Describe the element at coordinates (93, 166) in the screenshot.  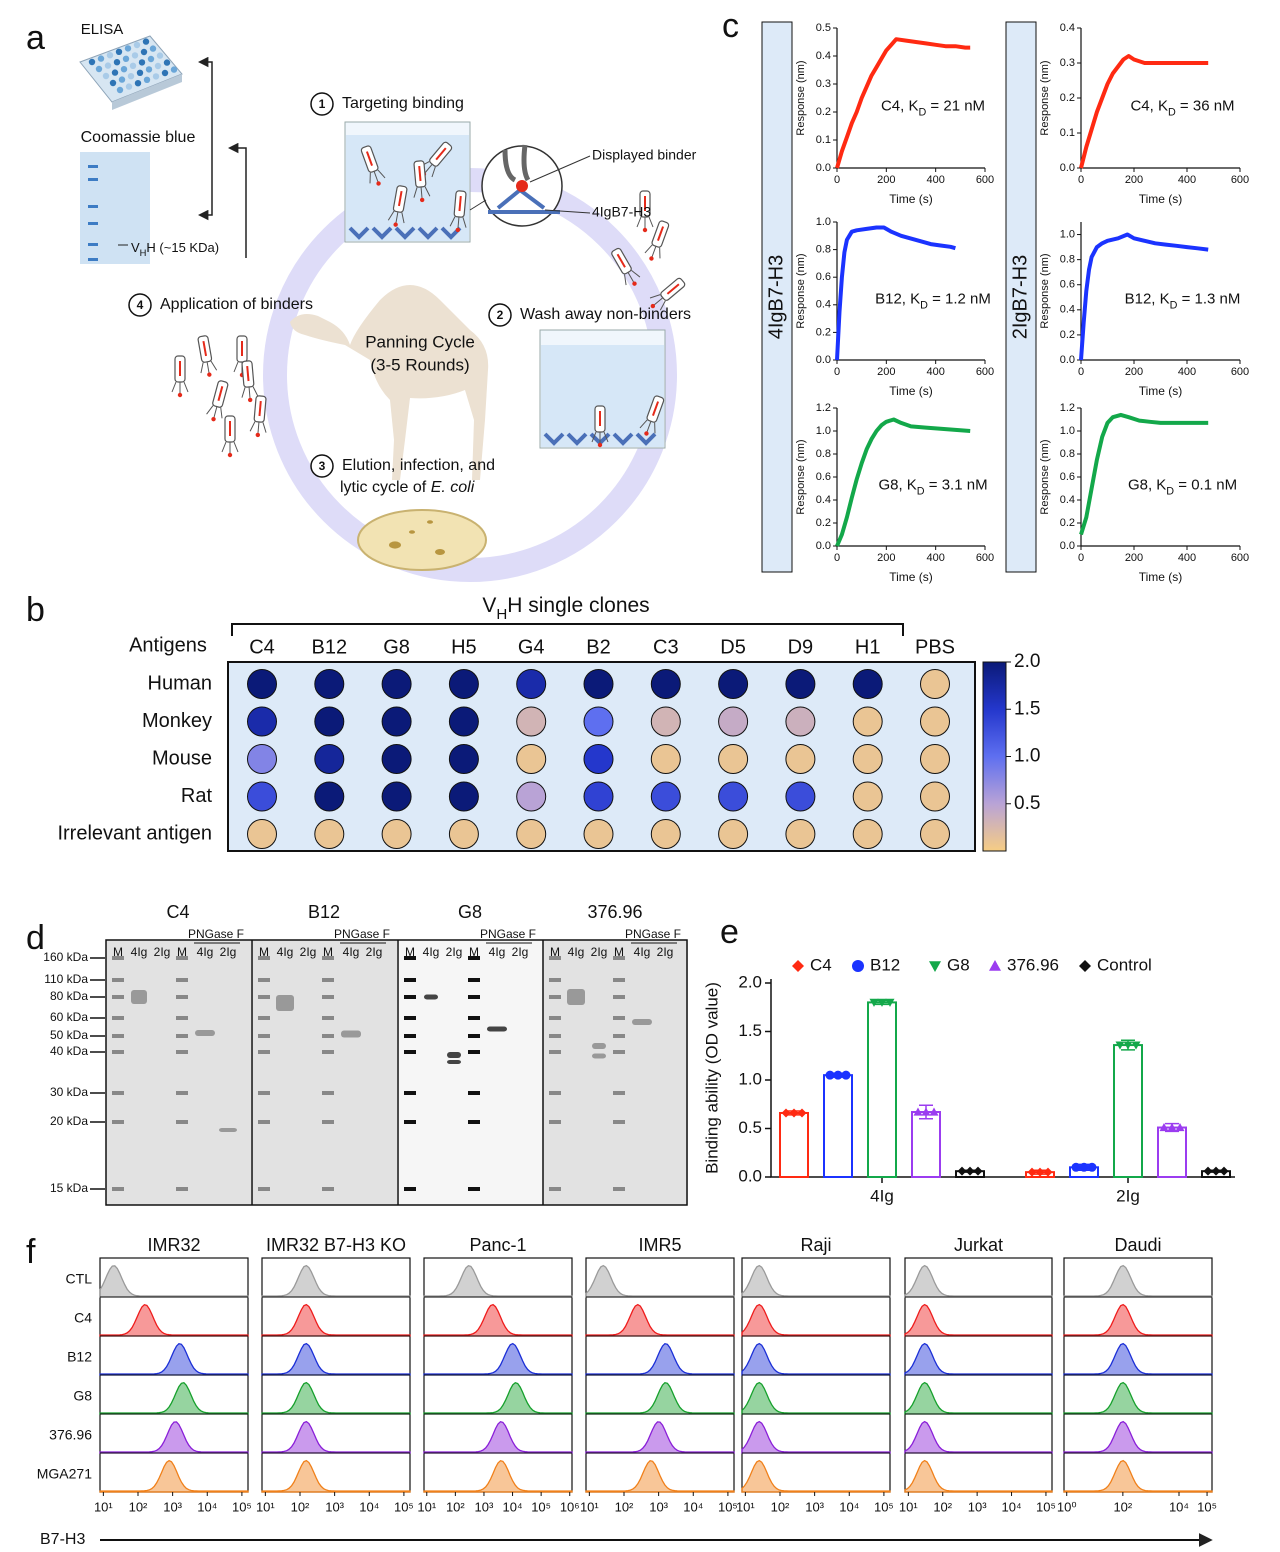
I see `gel-band` at that location.